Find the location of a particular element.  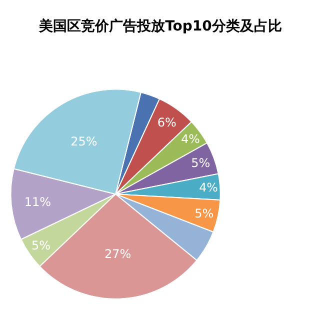

chart-title: 美国区竞价广告投放Top10分类及占比 is located at coordinates (160, 26).